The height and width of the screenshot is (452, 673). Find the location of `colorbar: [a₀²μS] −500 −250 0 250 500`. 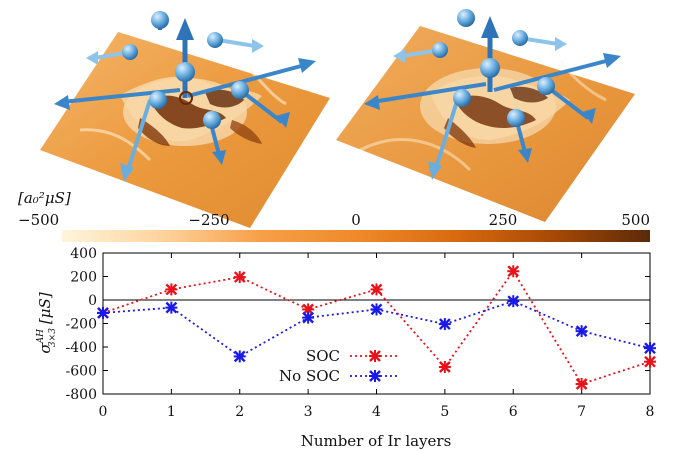

colorbar: [a₀²μS] −500 −250 0 250 500 is located at coordinates (334, 215).